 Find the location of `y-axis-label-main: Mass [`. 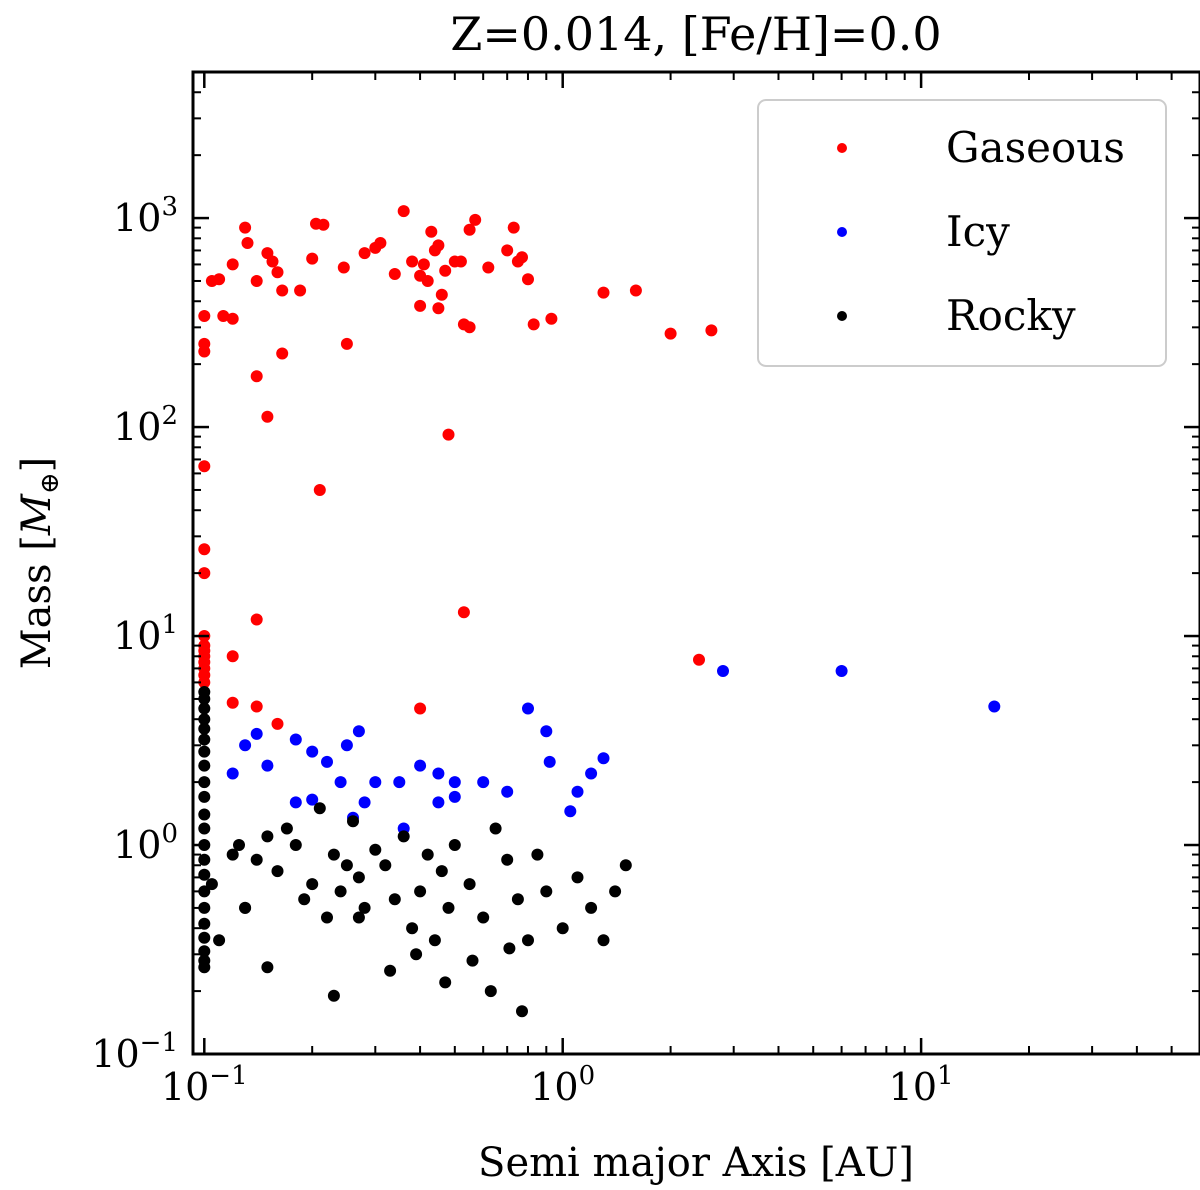

y-axis-label-main: Mass [ is located at coordinates (37, 602).